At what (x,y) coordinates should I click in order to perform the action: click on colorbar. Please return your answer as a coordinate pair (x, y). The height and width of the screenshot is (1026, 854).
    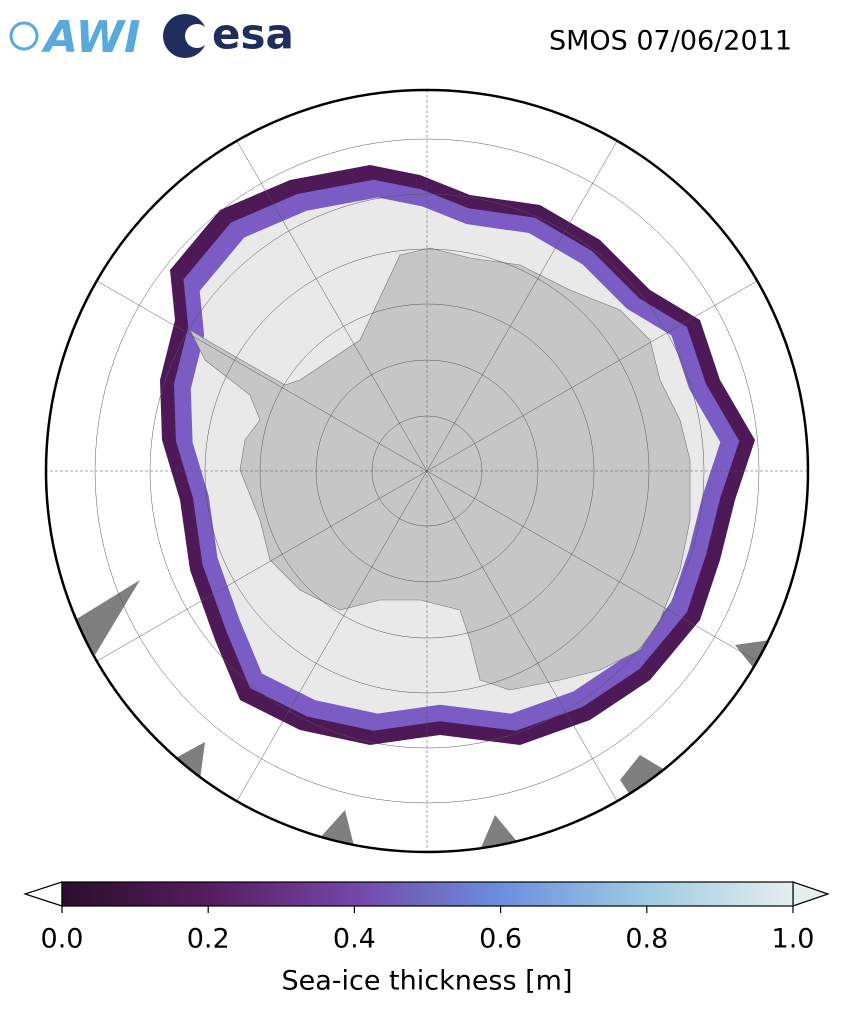
    Looking at the image, I should click on (426, 897).